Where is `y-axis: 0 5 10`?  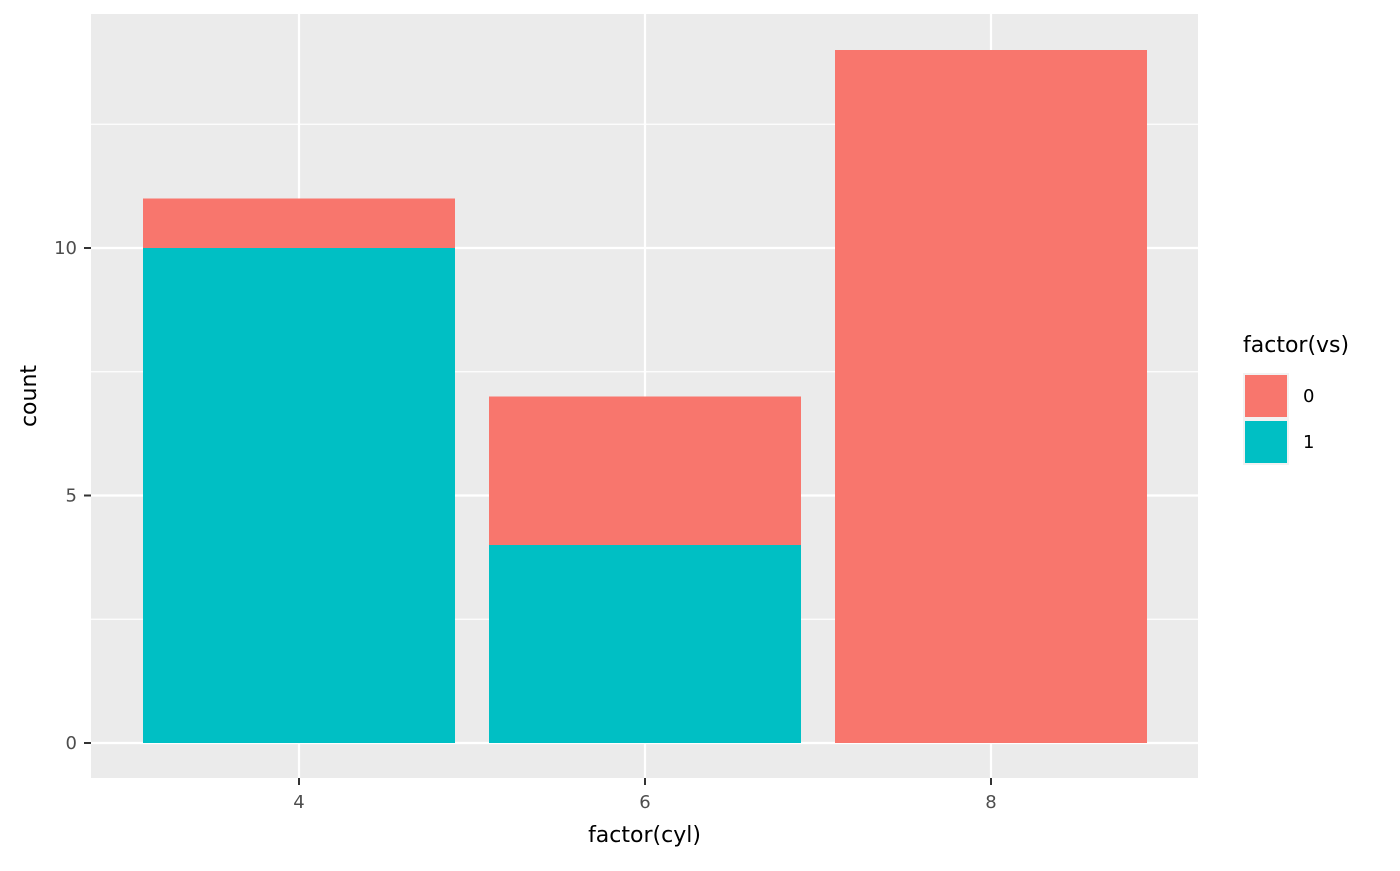
y-axis: 0 5 10 is located at coordinates (72, 496).